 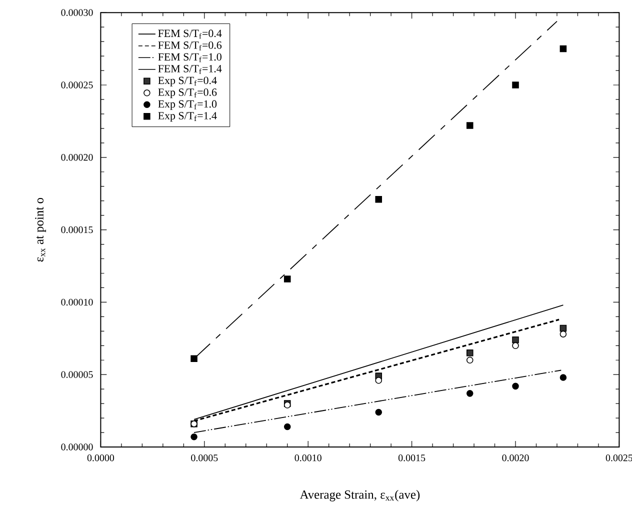 I want to click on y-tick-label: 0.00005, so click(x=77, y=374).